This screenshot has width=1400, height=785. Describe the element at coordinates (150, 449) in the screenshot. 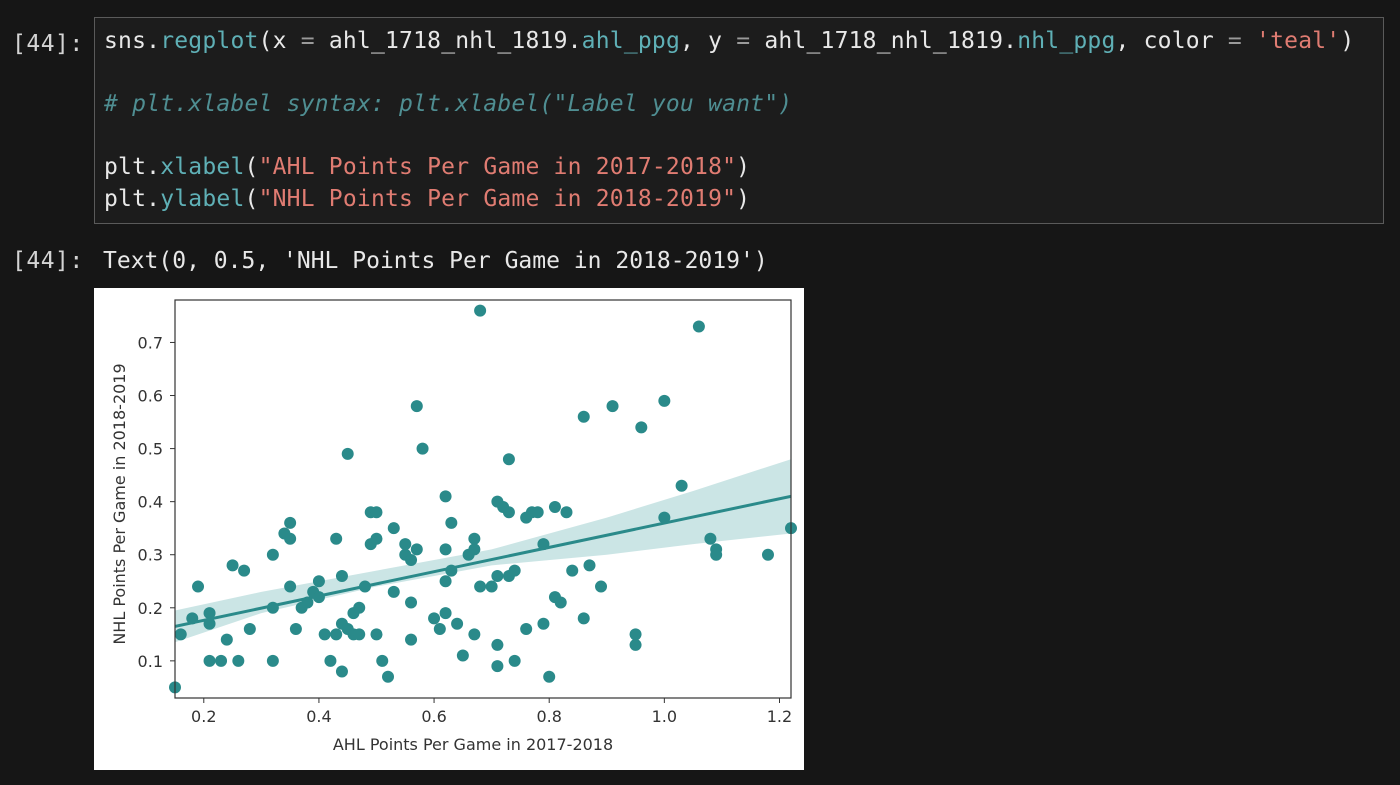

I see `y-tick-label: 0.5` at that location.